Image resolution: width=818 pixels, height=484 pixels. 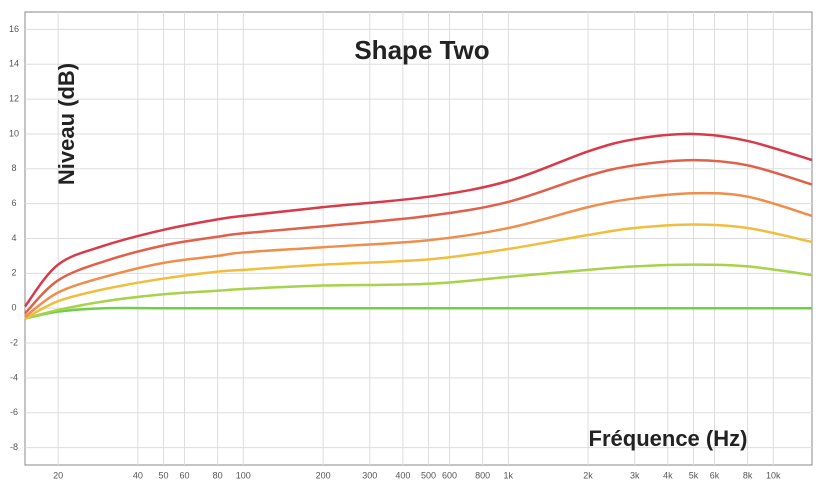 I want to click on y-tick-label: 14, so click(x=14, y=64).